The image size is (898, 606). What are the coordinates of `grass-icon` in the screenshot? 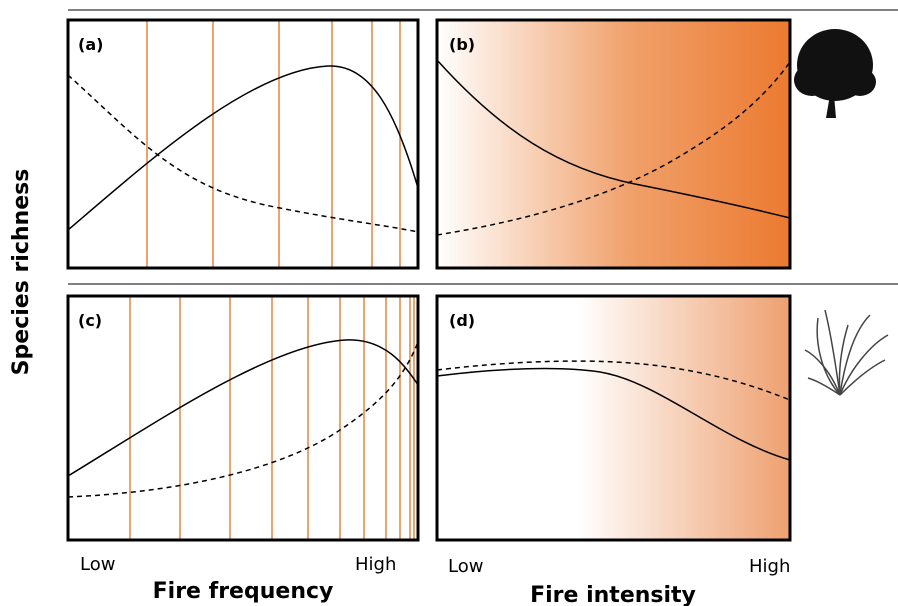 It's located at (846, 352).